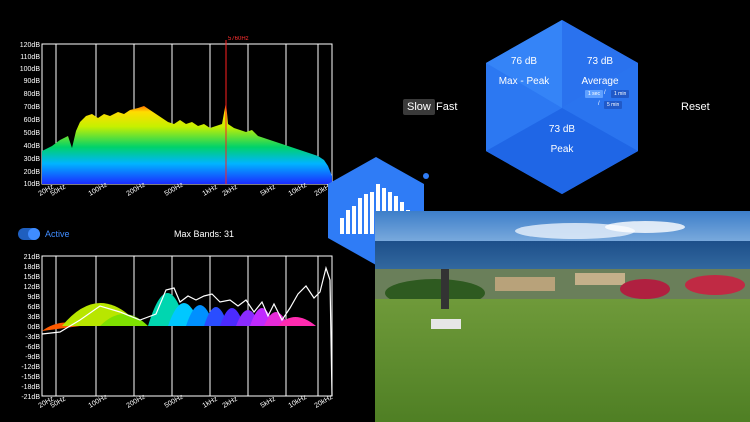 This screenshot has height=422, width=750. What do you see at coordinates (30, 377) in the screenshot?
I see `eq-y-tick: -15dB` at bounding box center [30, 377].